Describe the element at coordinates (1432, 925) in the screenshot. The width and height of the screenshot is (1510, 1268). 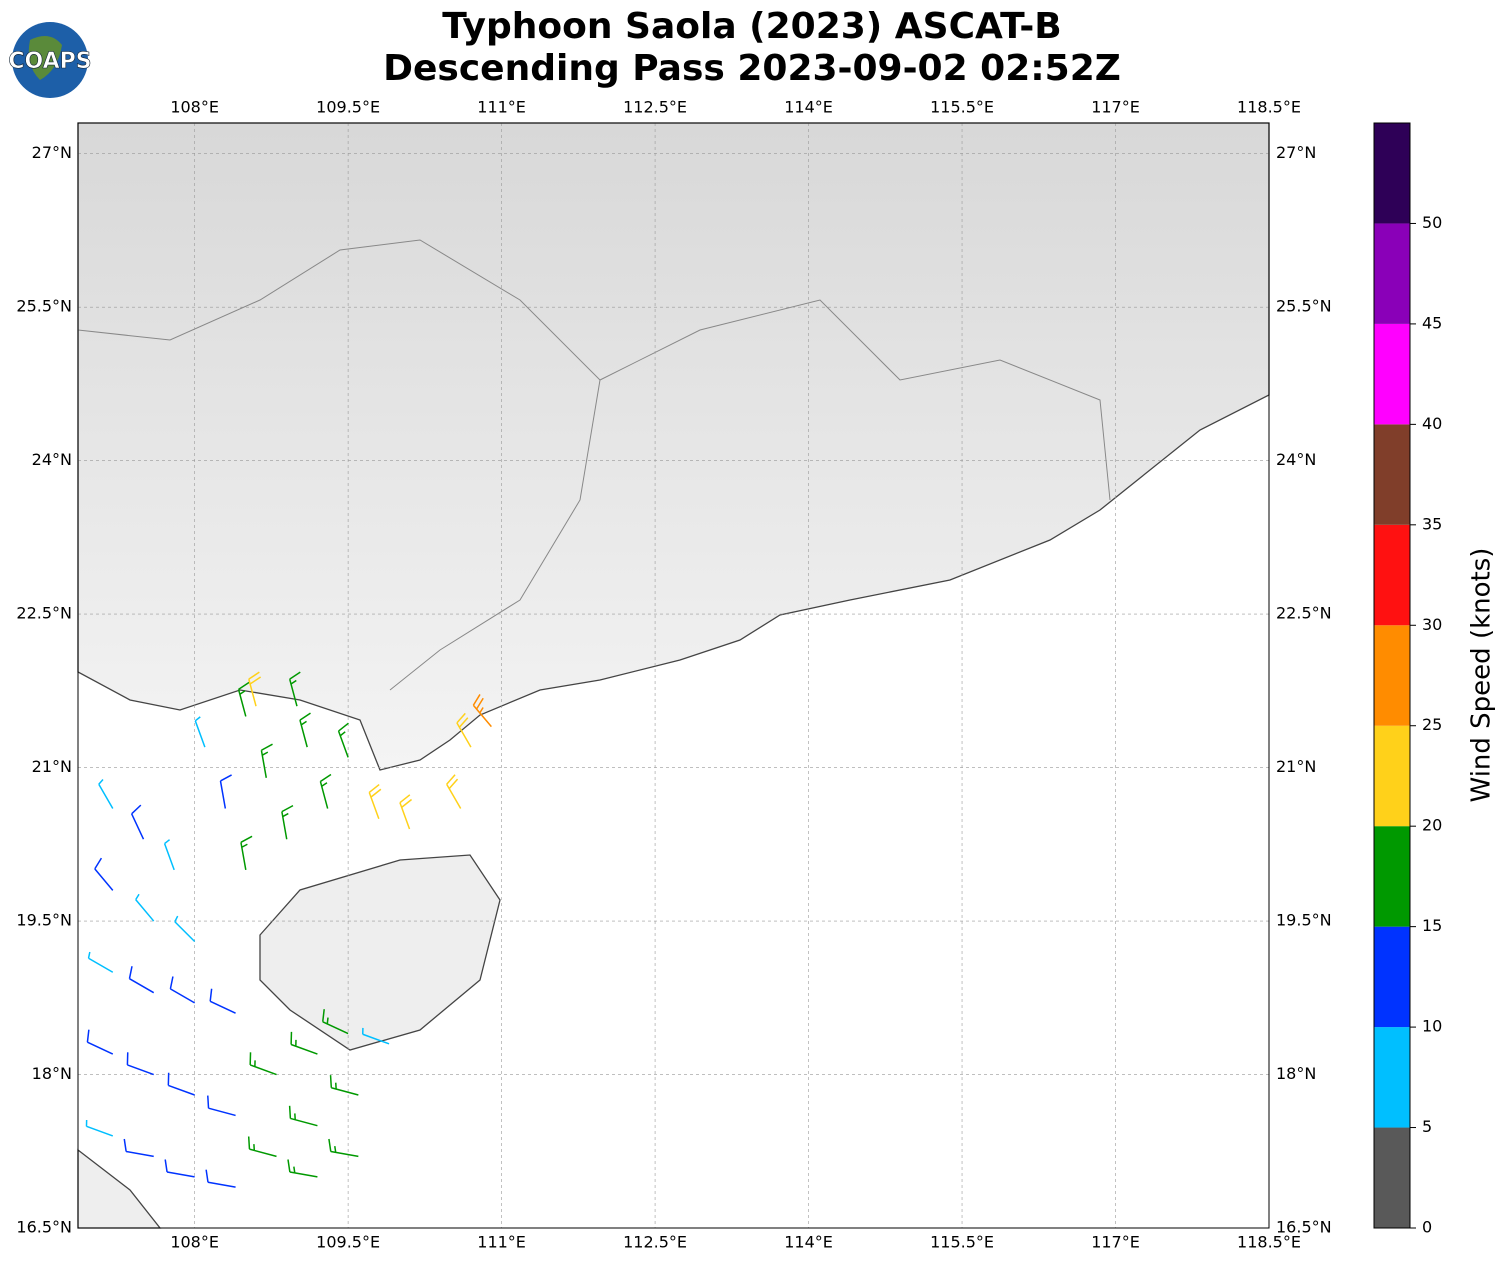
I see `colorbar-tick-label: 15` at that location.